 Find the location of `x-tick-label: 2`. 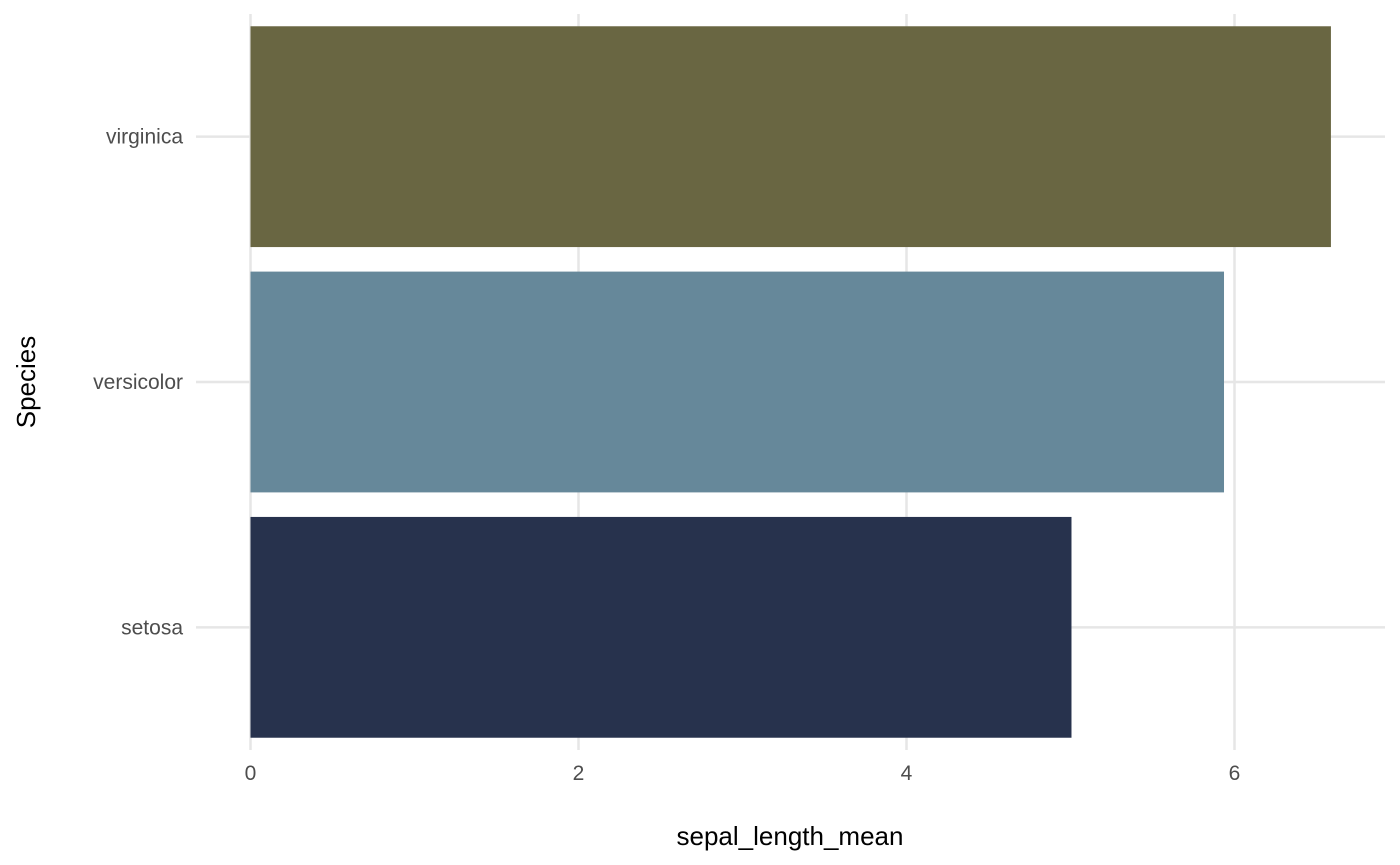

x-tick-label: 2 is located at coordinates (579, 773).